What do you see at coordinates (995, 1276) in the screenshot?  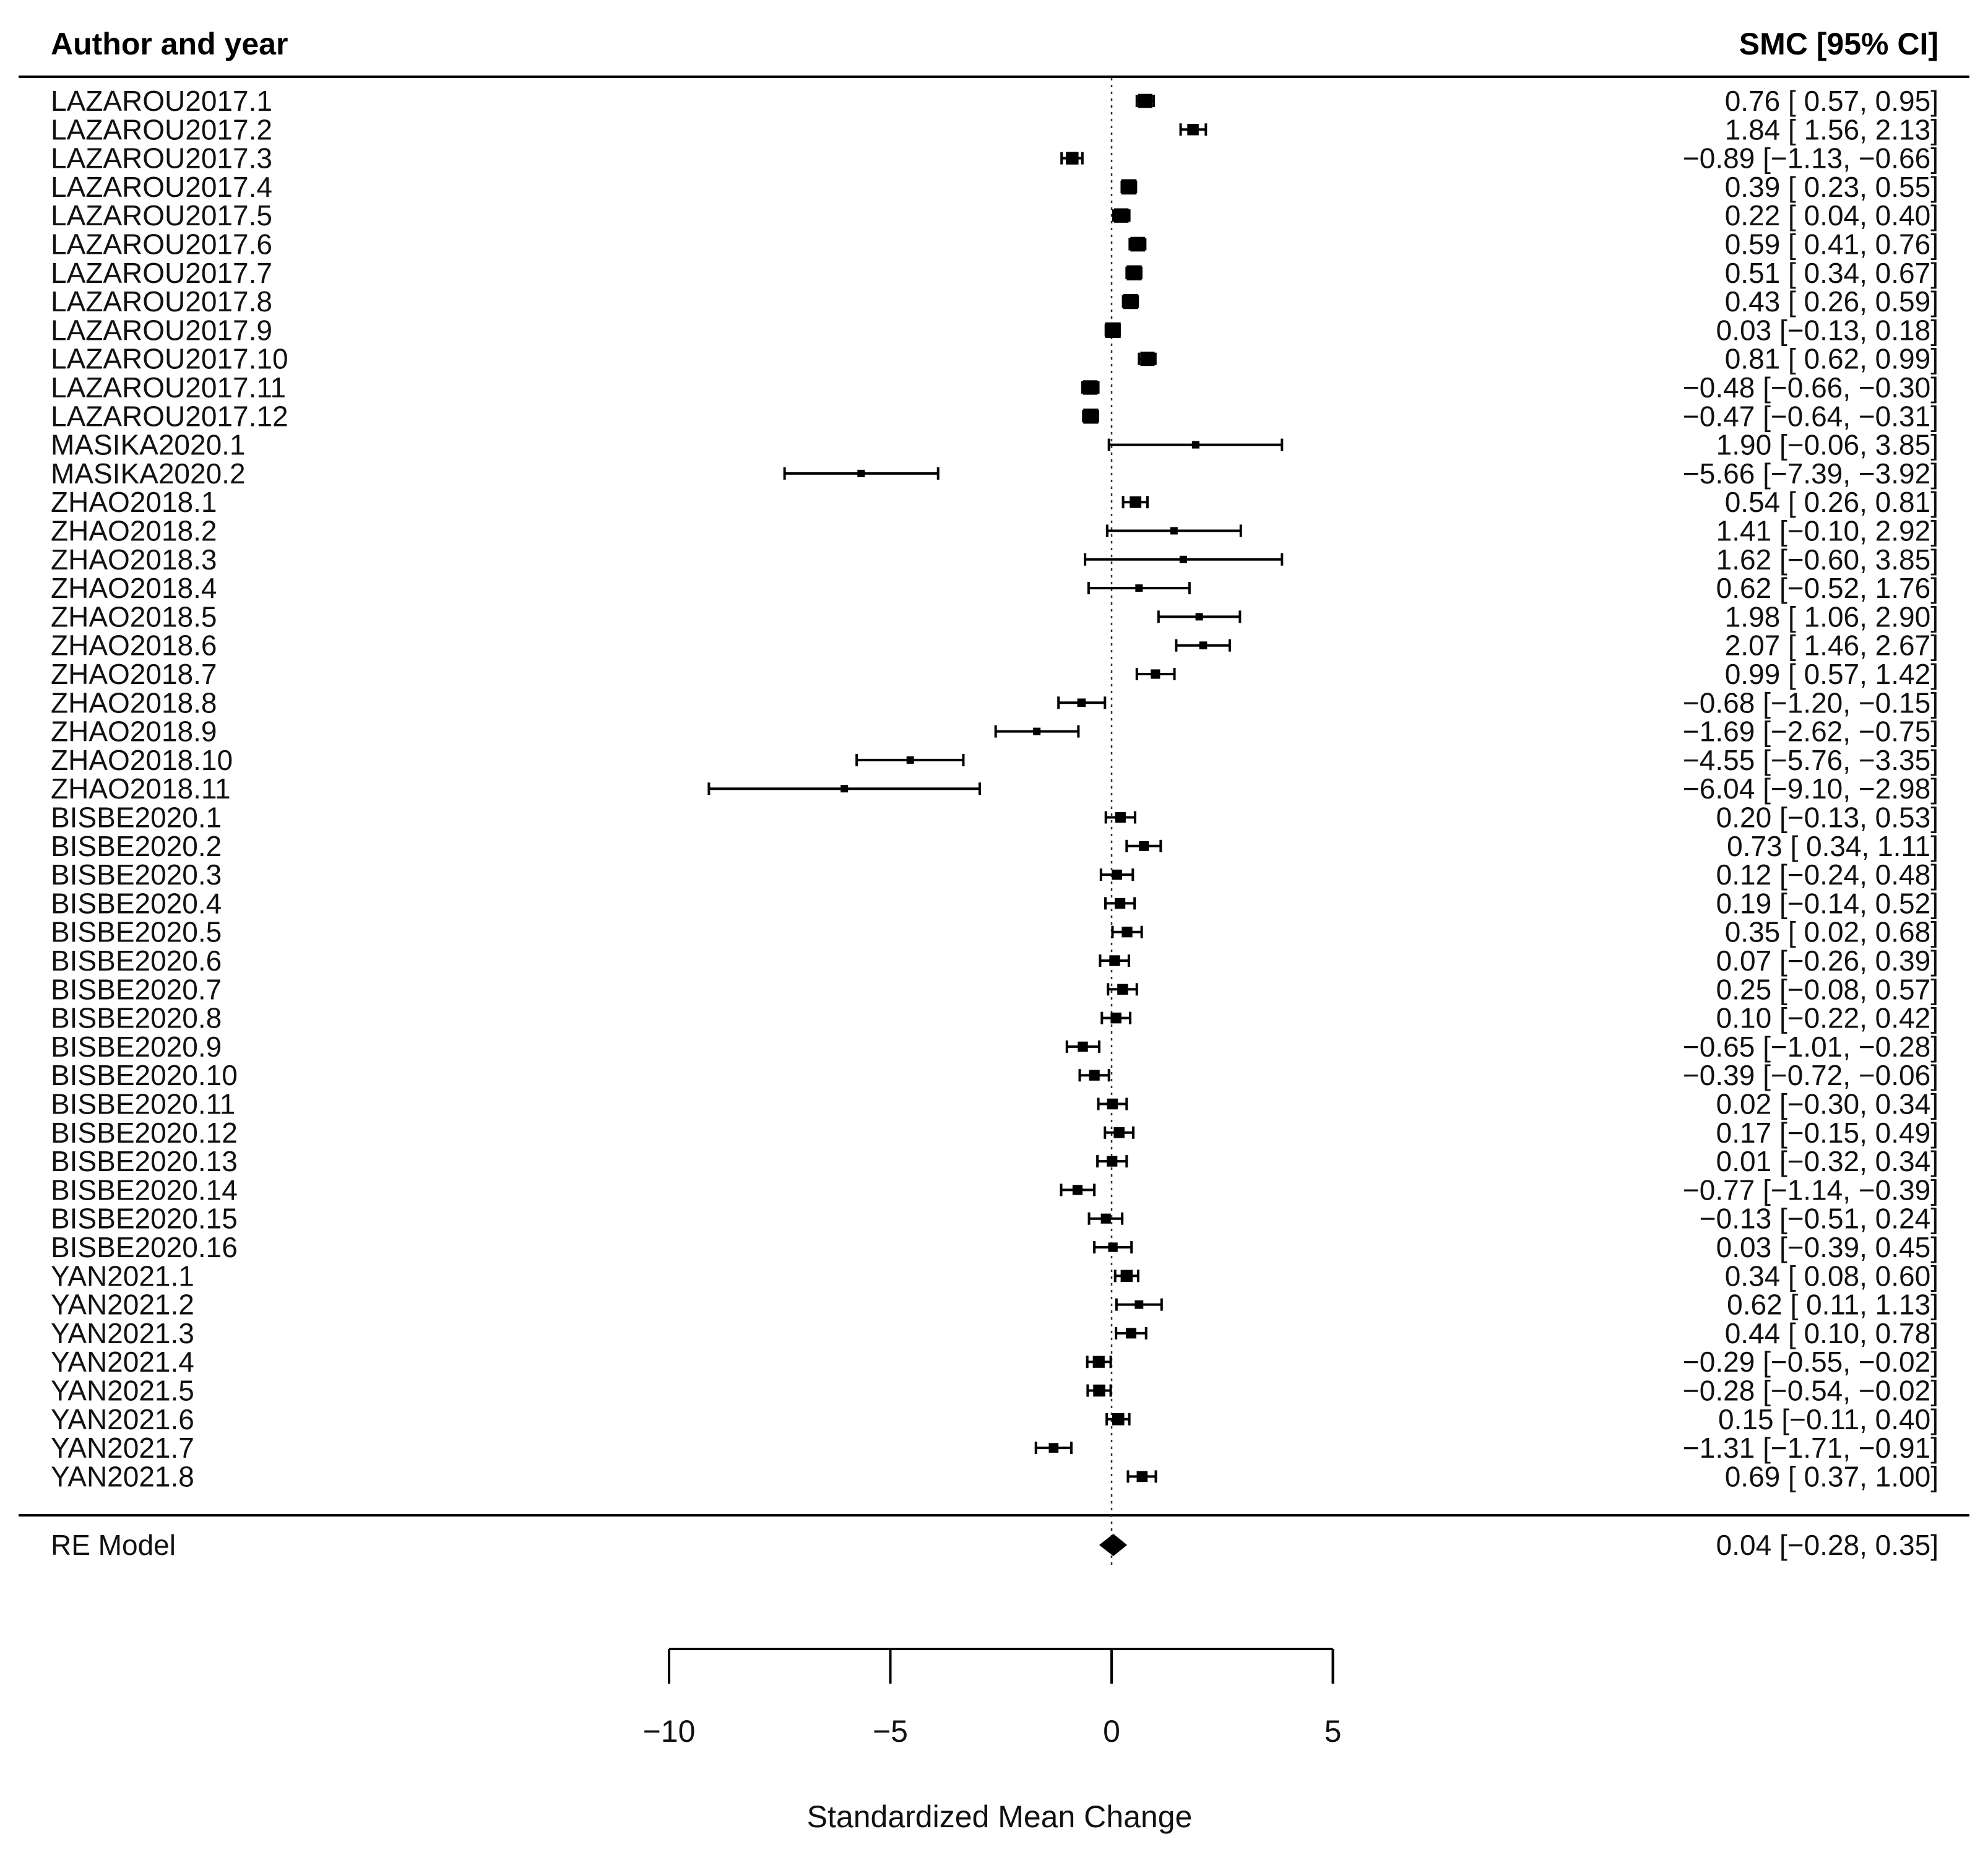 I see `study-row: YAN2021.1 0.34 [ 0.08, 0.60]` at bounding box center [995, 1276].